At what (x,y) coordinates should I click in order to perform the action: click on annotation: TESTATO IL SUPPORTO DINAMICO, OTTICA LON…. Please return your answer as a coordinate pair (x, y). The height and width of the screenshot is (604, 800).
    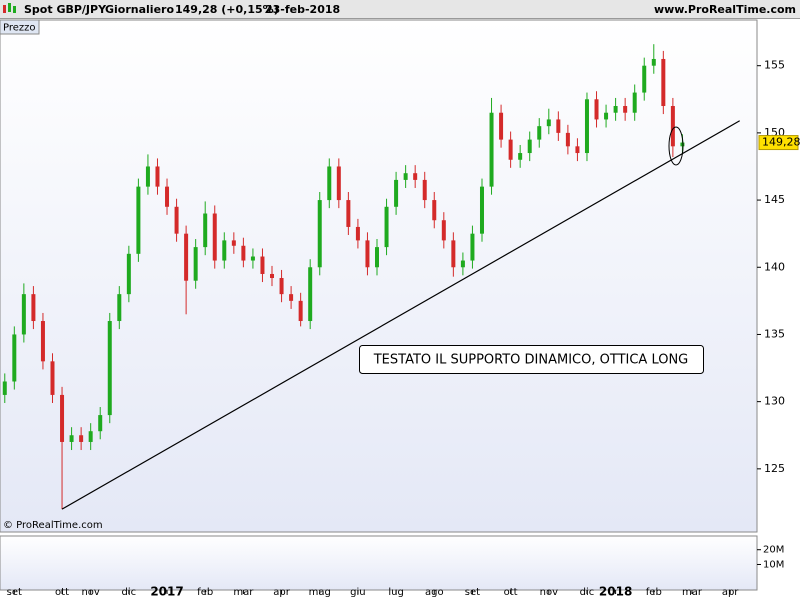
    Looking at the image, I should click on (531, 360).